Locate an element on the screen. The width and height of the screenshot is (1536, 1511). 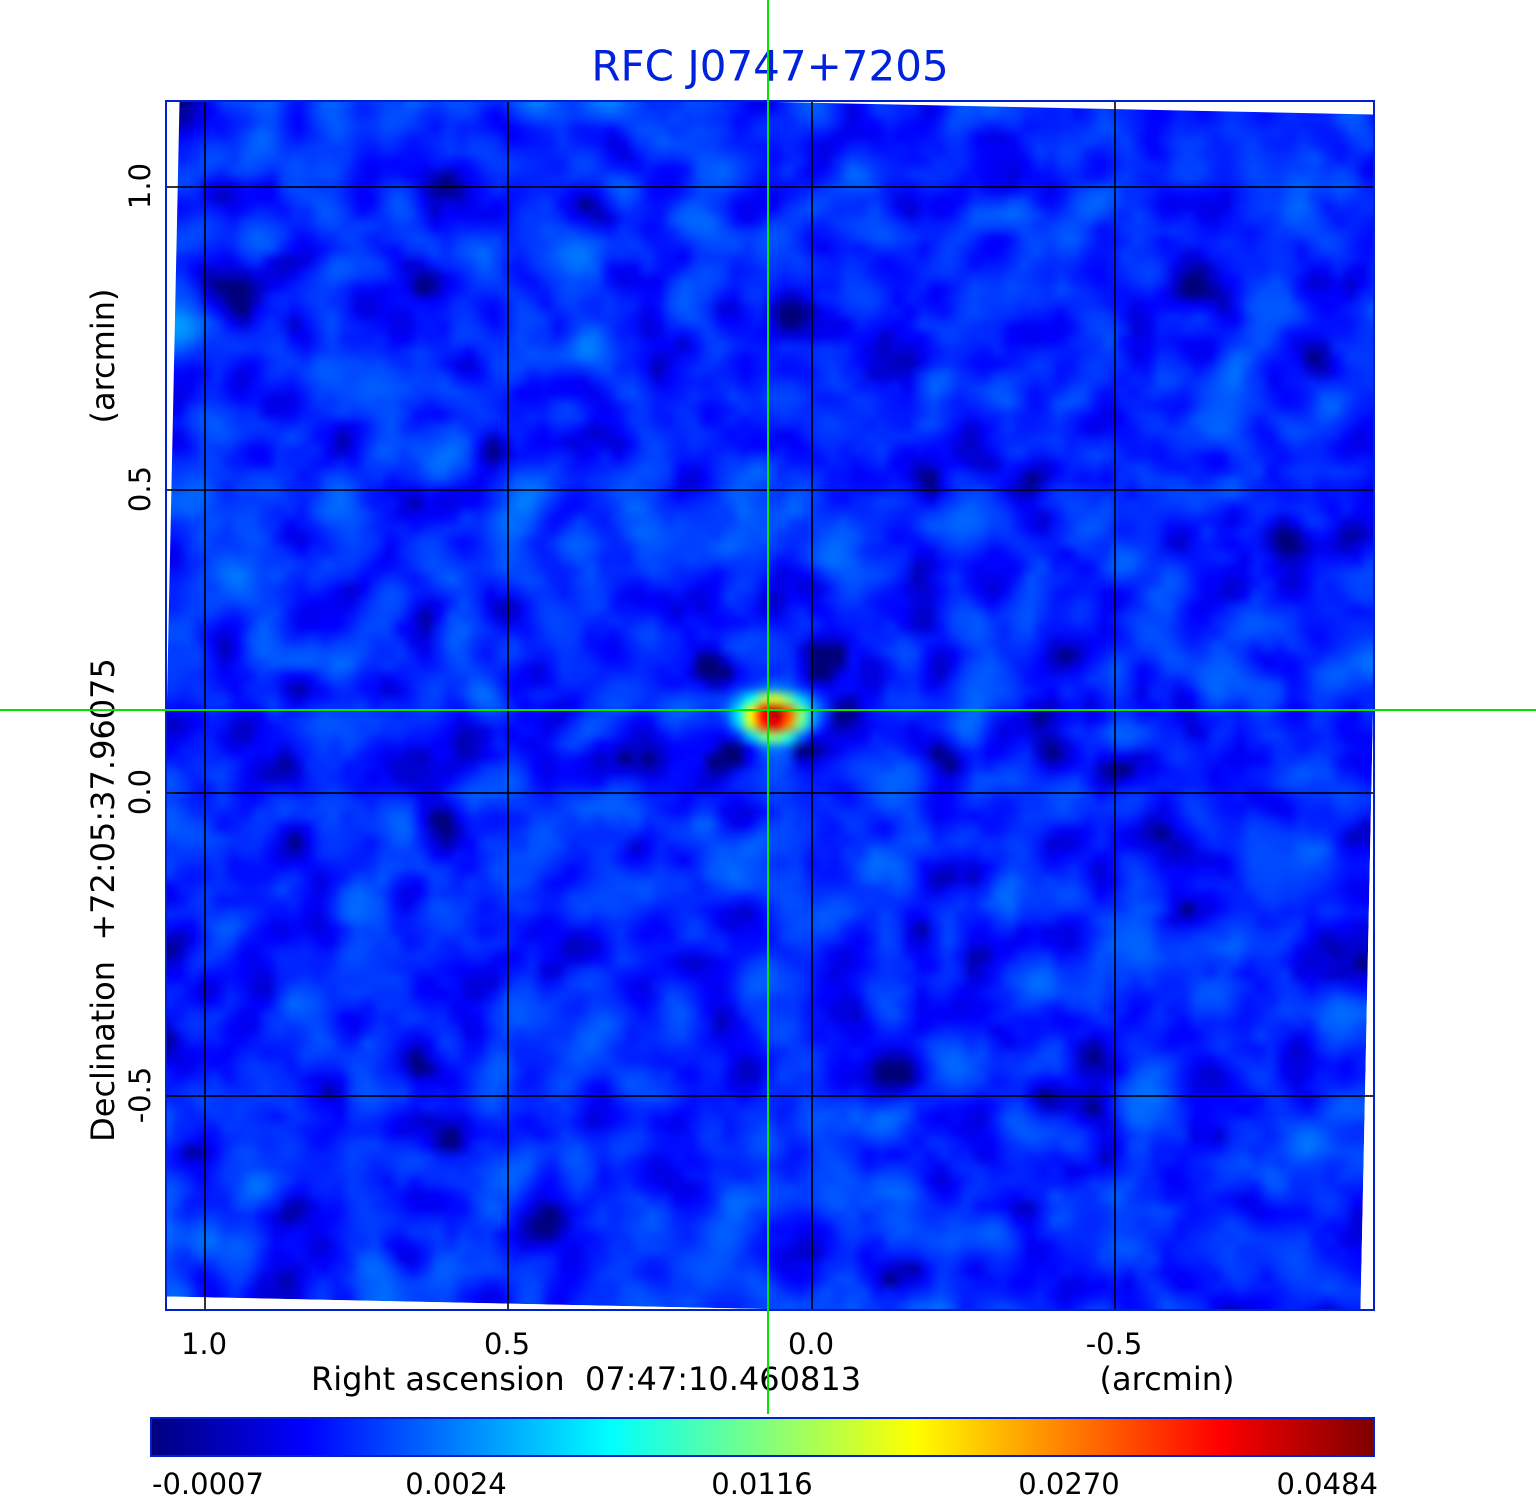
x-tick-label: 0.0 is located at coordinates (811, 1344).